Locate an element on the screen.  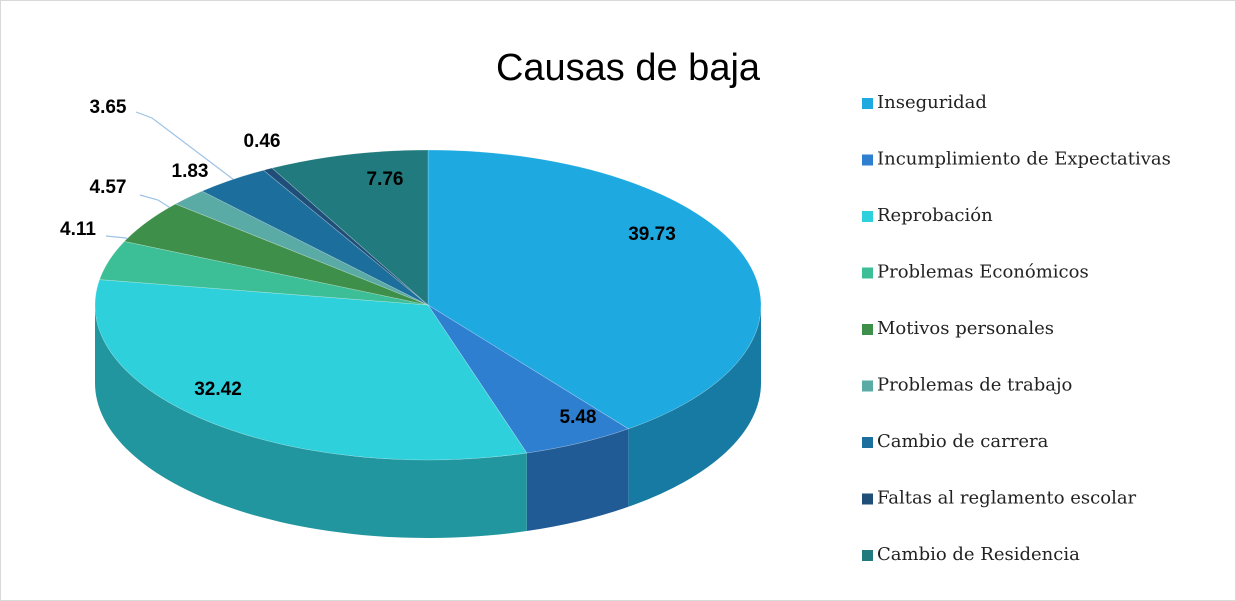
legend-label: Reprobación is located at coordinates (935, 215).